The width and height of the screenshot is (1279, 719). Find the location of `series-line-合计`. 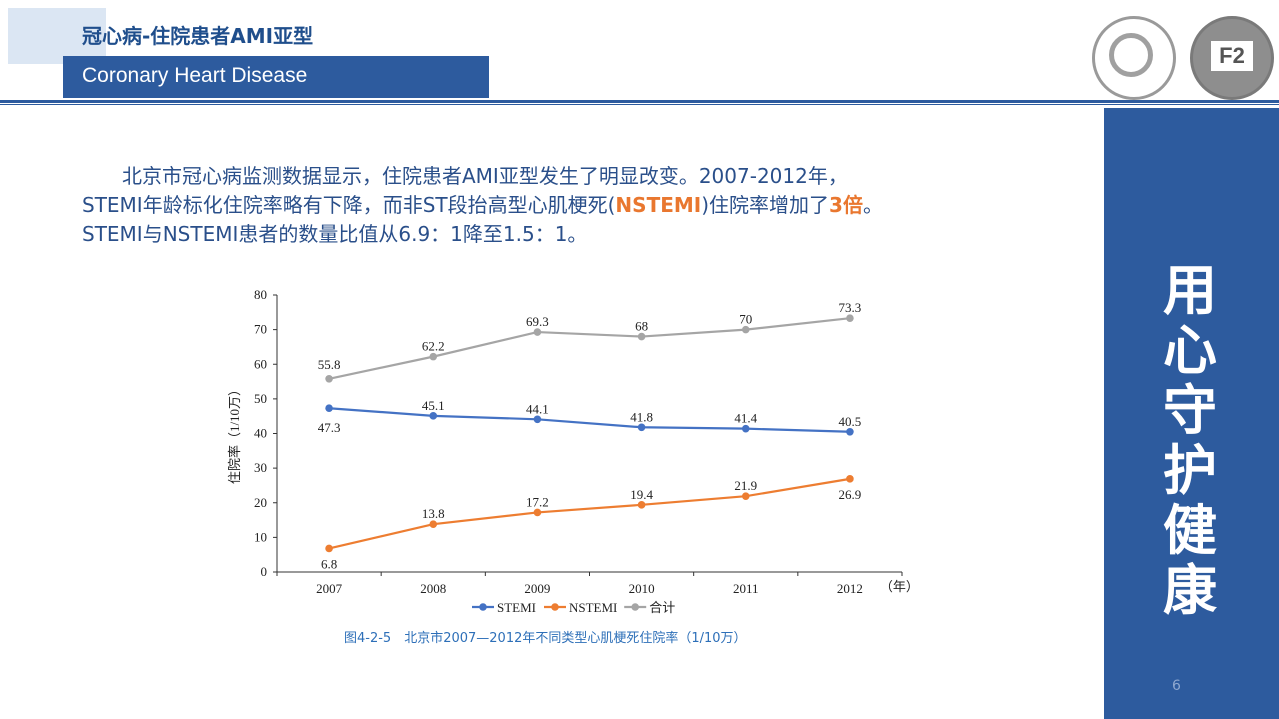

series-line-合计 is located at coordinates (589, 348).